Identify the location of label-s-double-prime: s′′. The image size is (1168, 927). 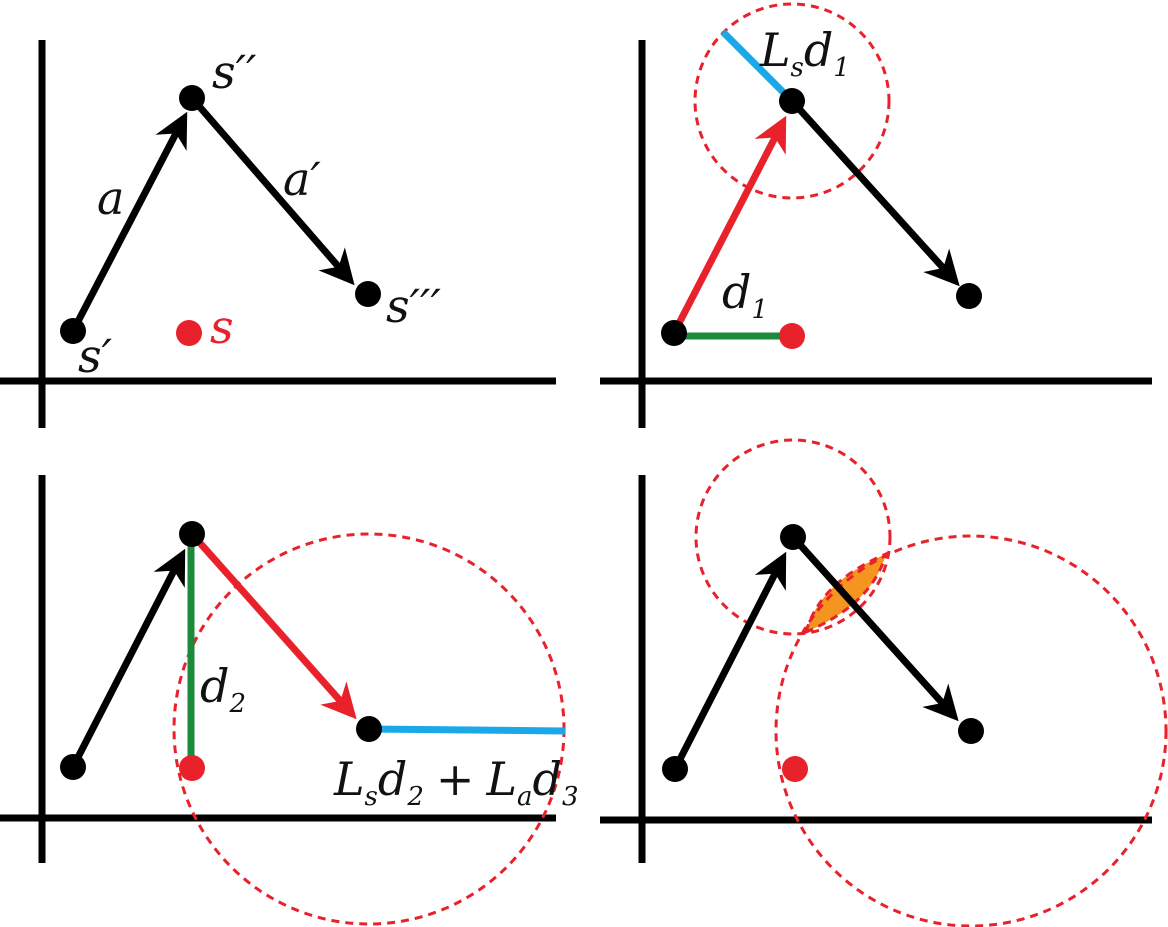
(234, 72).